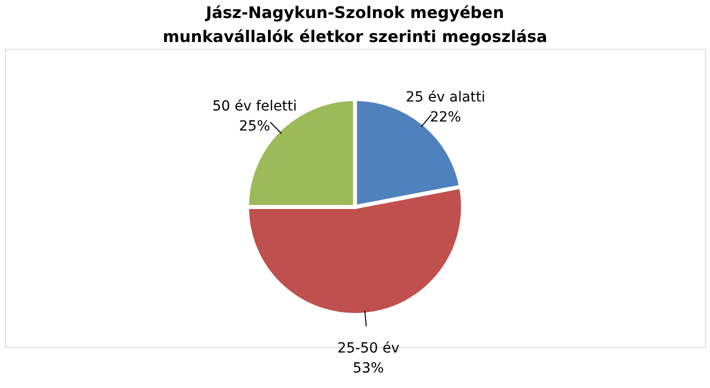 This screenshot has height=388, width=710. What do you see at coordinates (446, 98) in the screenshot?
I see `slice-label: 25 év alatti` at bounding box center [446, 98].